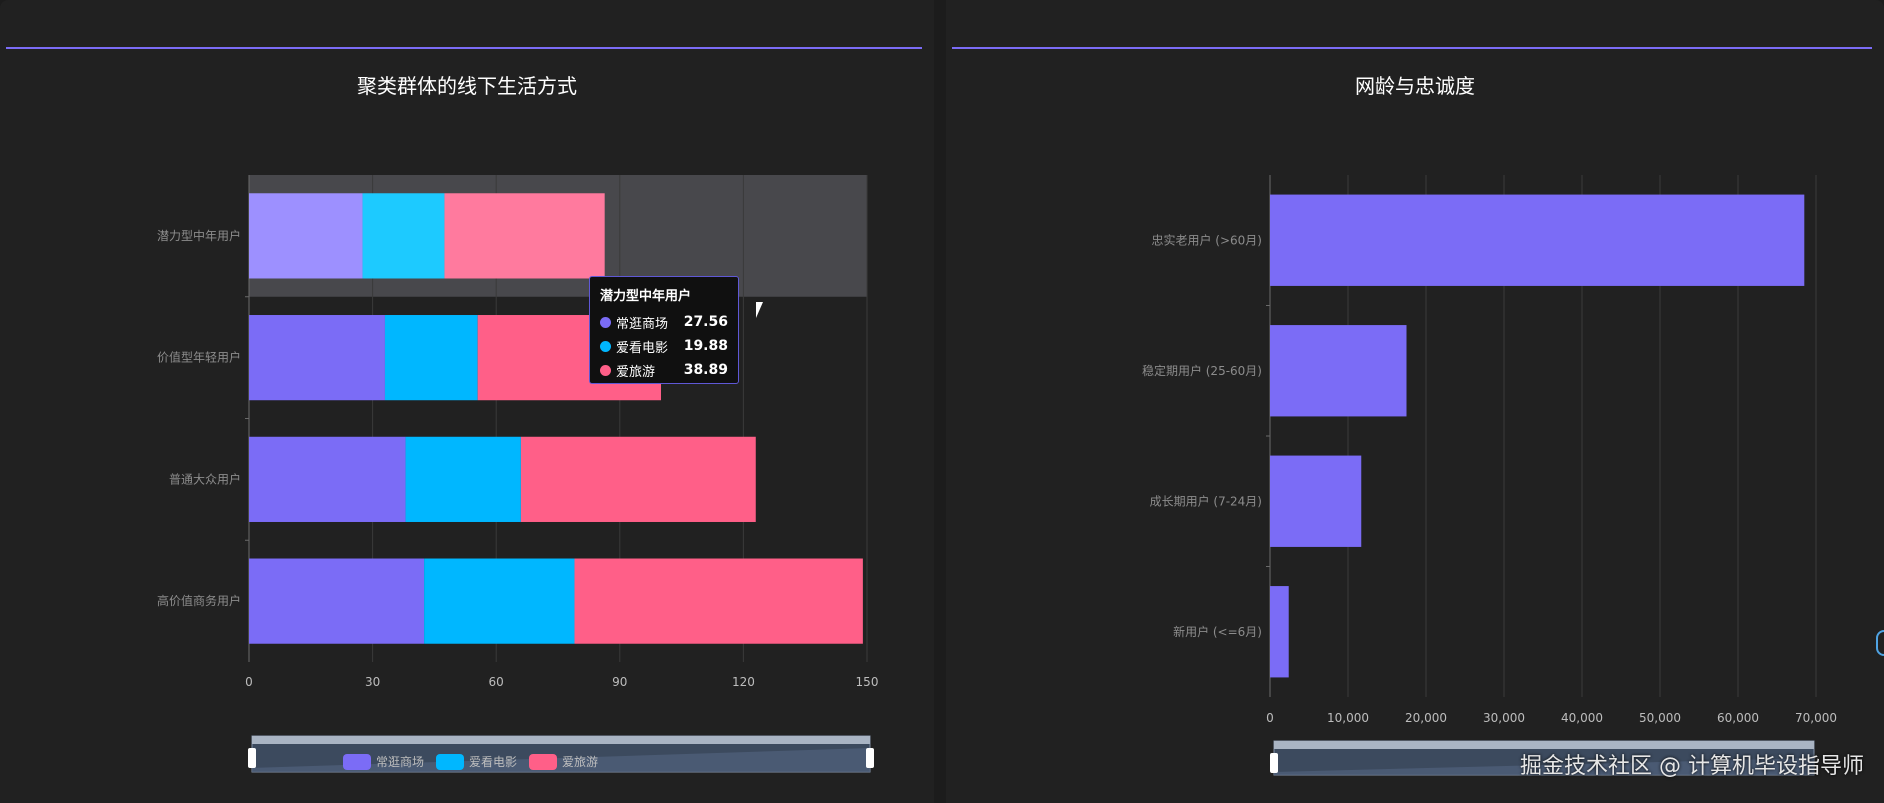 This screenshot has height=803, width=1884. What do you see at coordinates (1206, 500) in the screenshot?
I see `y-category-label: 成长期用户 (7-24月)` at bounding box center [1206, 500].